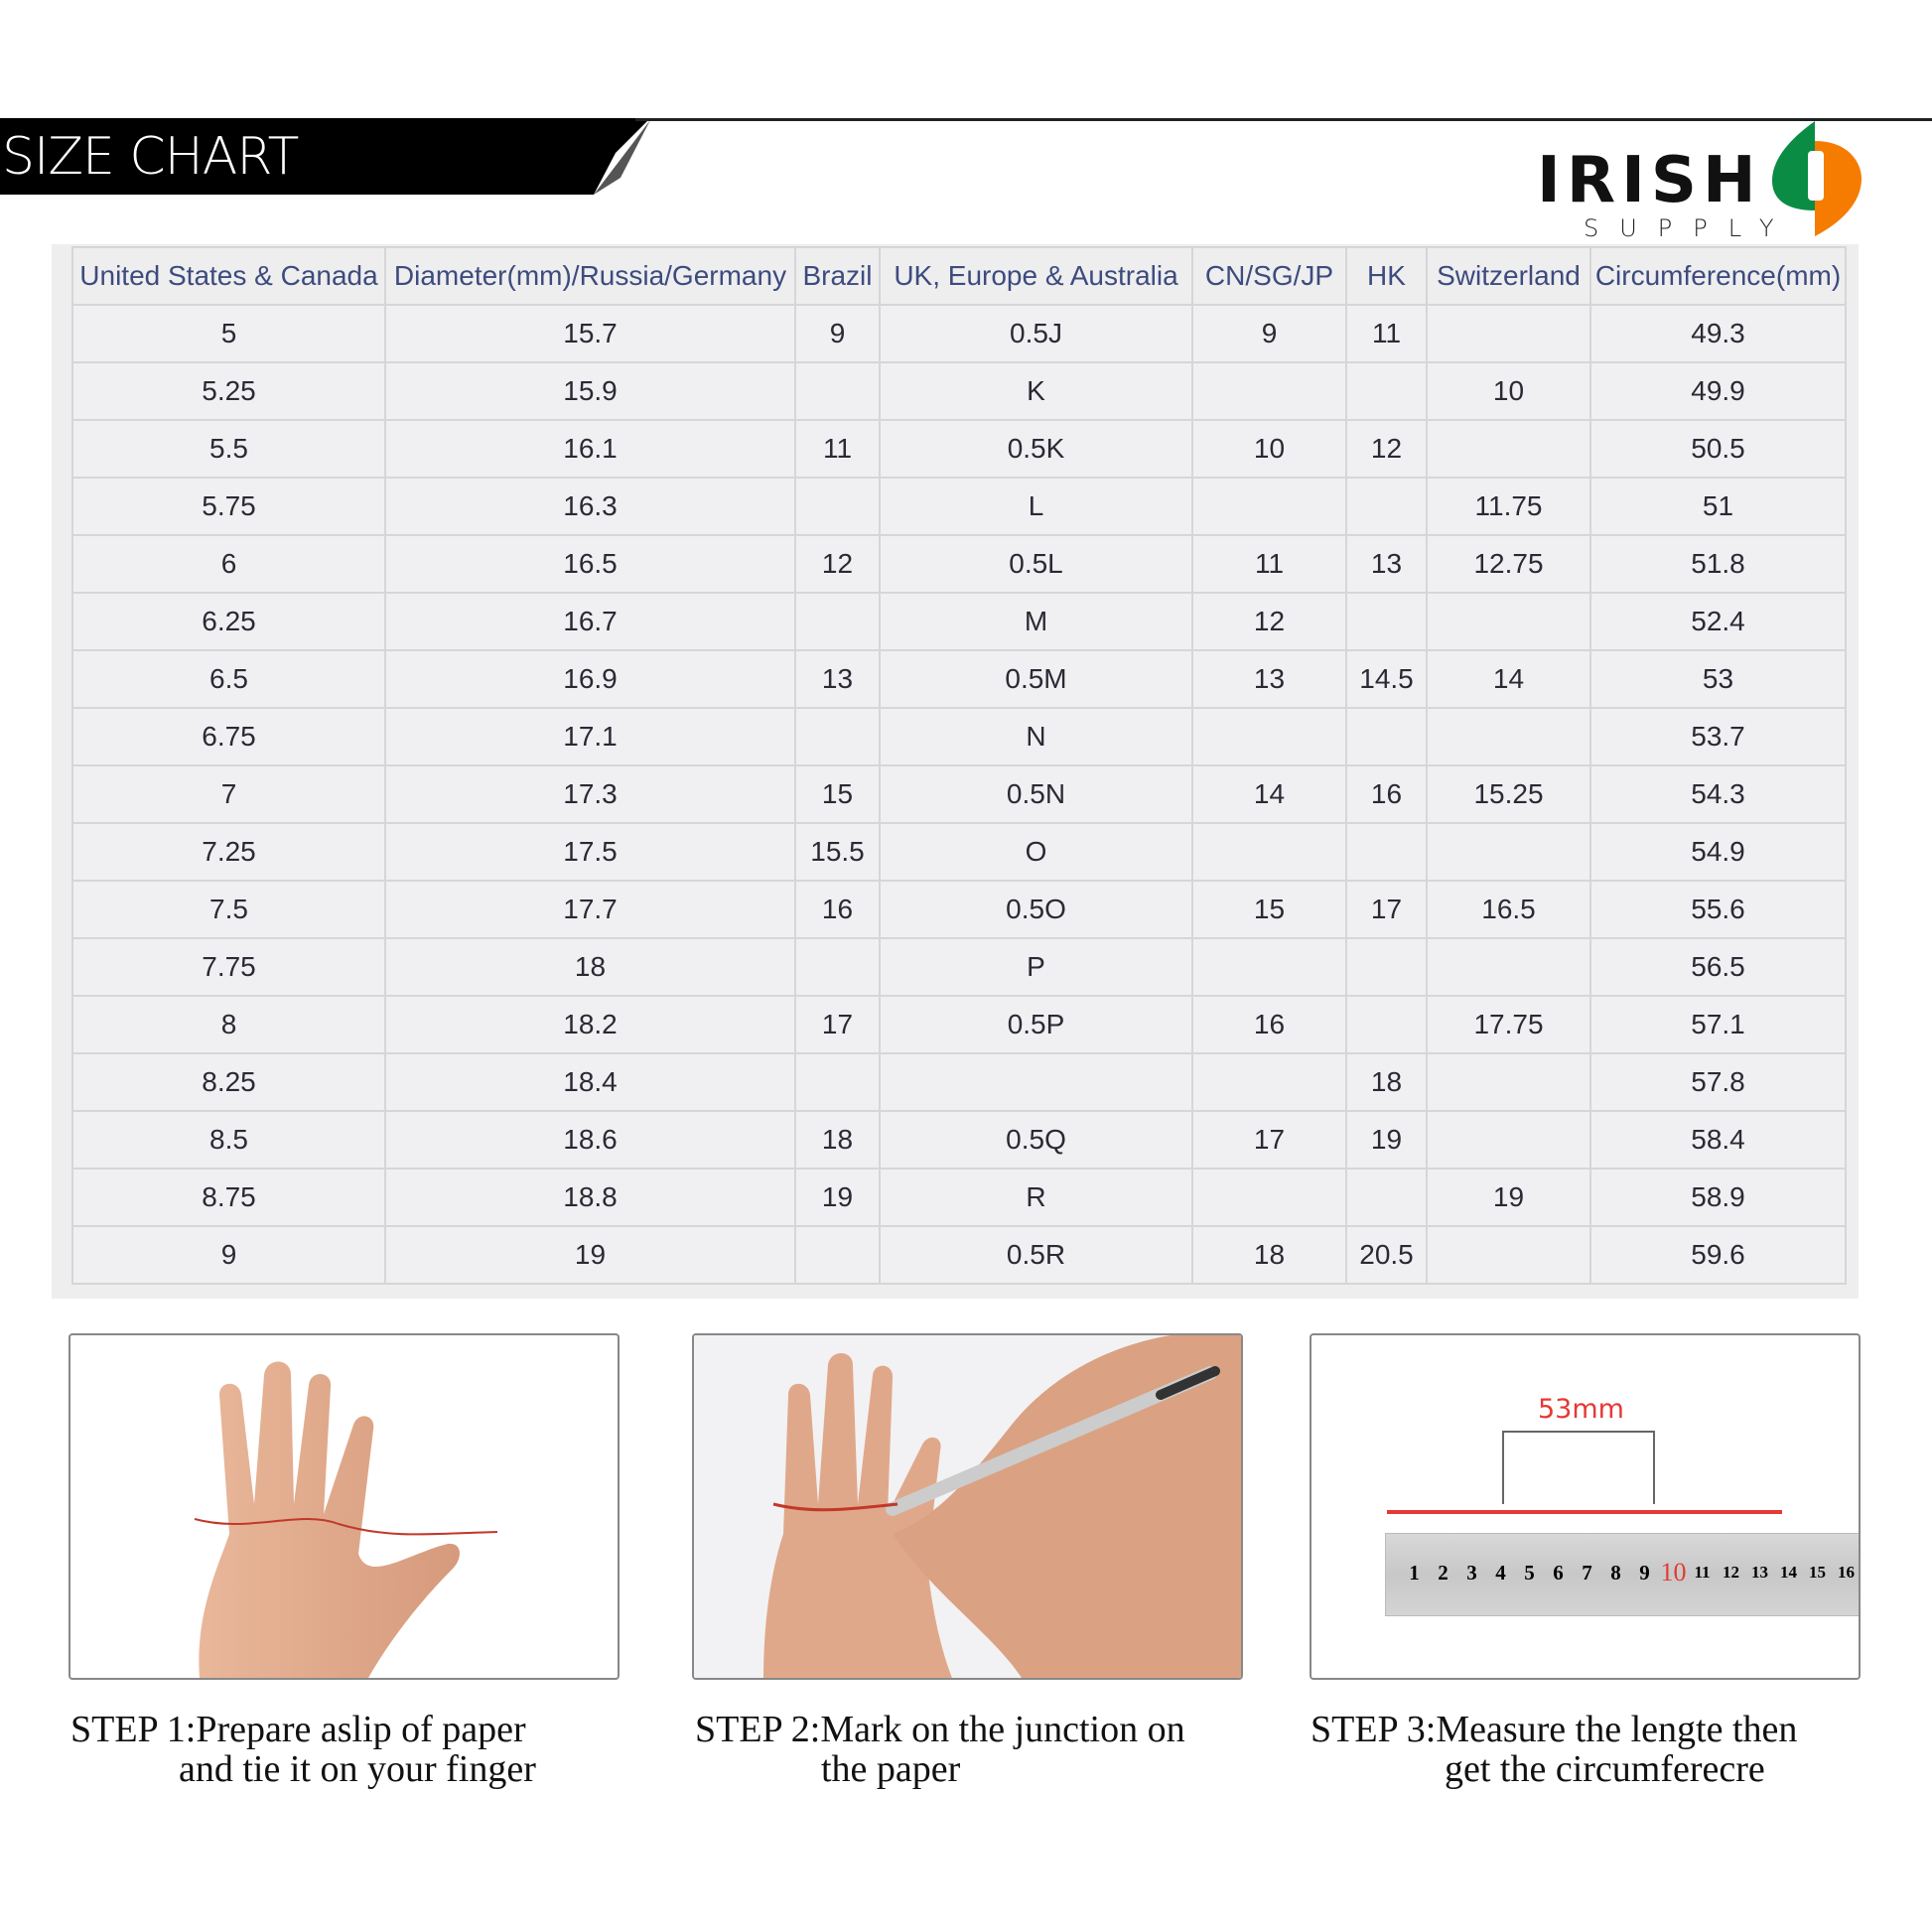 The width and height of the screenshot is (1932, 1932). Describe the element at coordinates (590, 622) in the screenshot. I see `table-cell: 16.7` at that location.